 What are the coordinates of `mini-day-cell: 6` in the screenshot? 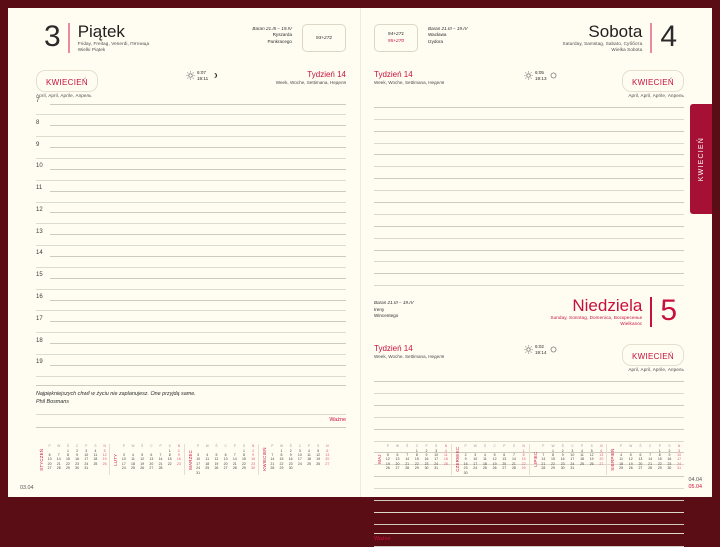 It's located at (327, 450).